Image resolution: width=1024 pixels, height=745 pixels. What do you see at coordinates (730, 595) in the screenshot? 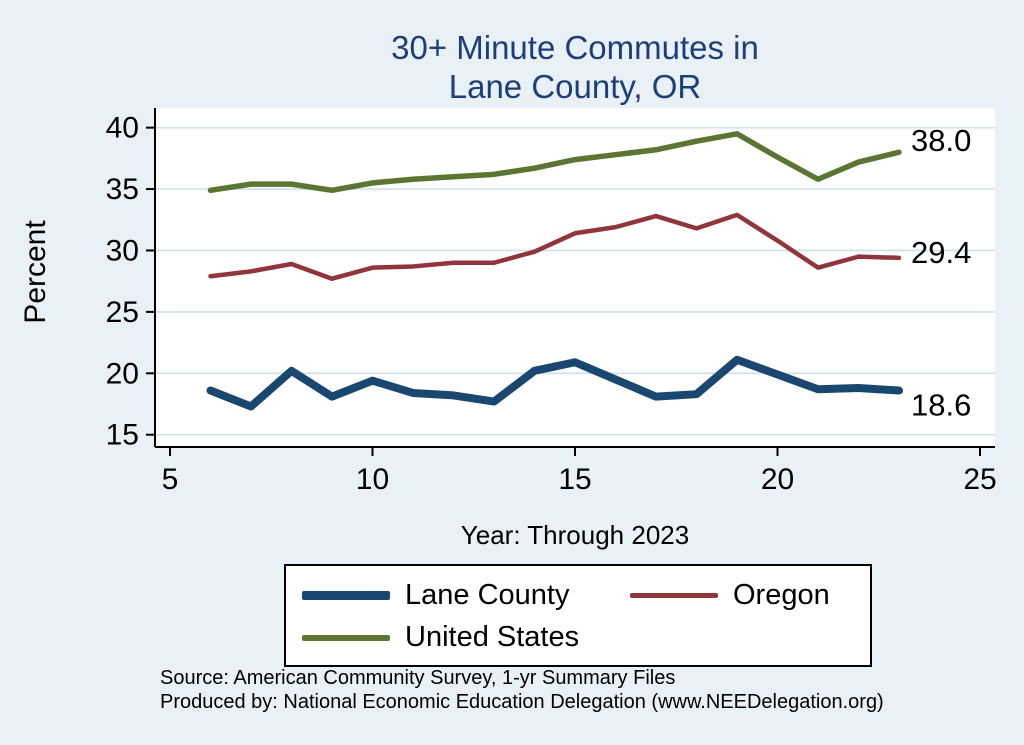
I see `legend-item-oregon: Oregon` at bounding box center [730, 595].